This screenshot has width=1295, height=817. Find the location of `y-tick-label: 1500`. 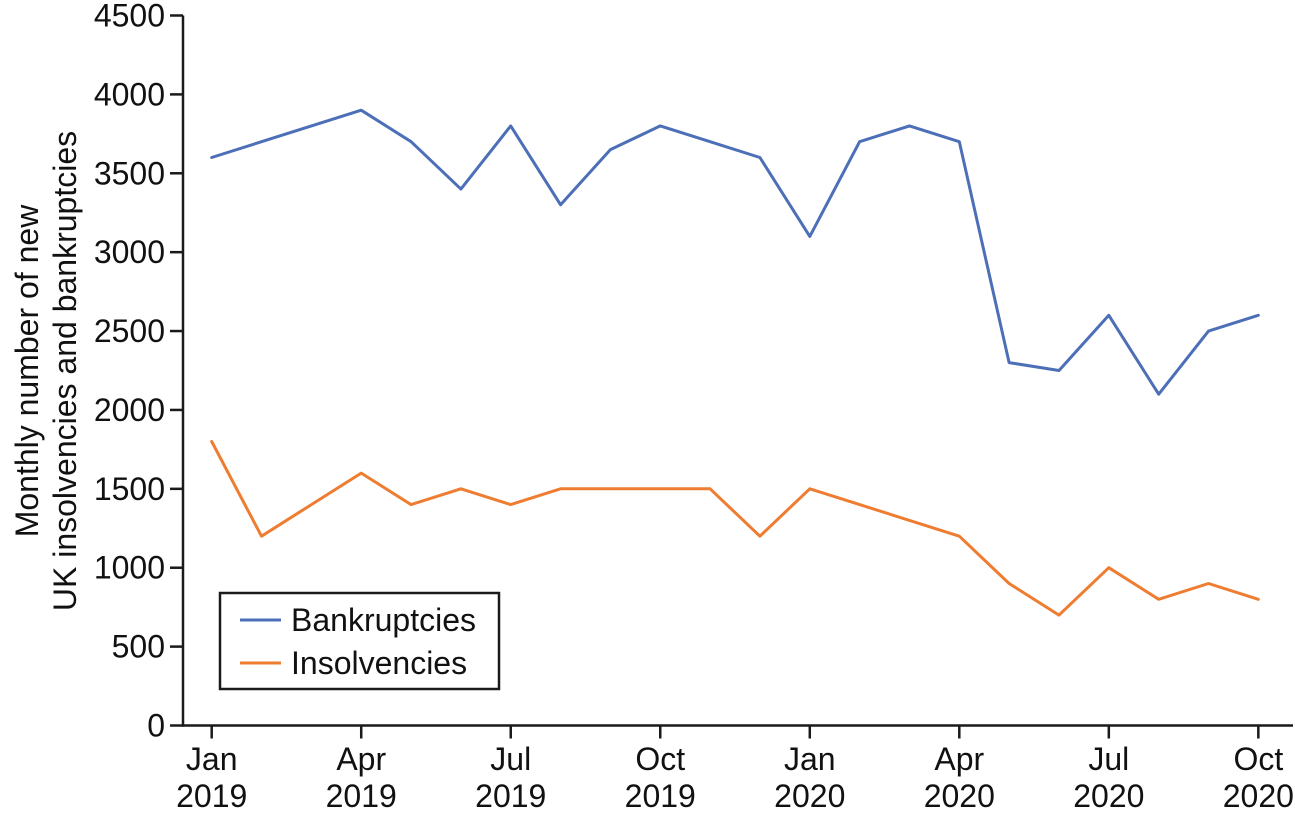

y-tick-label: 1500 is located at coordinates (129, 489).